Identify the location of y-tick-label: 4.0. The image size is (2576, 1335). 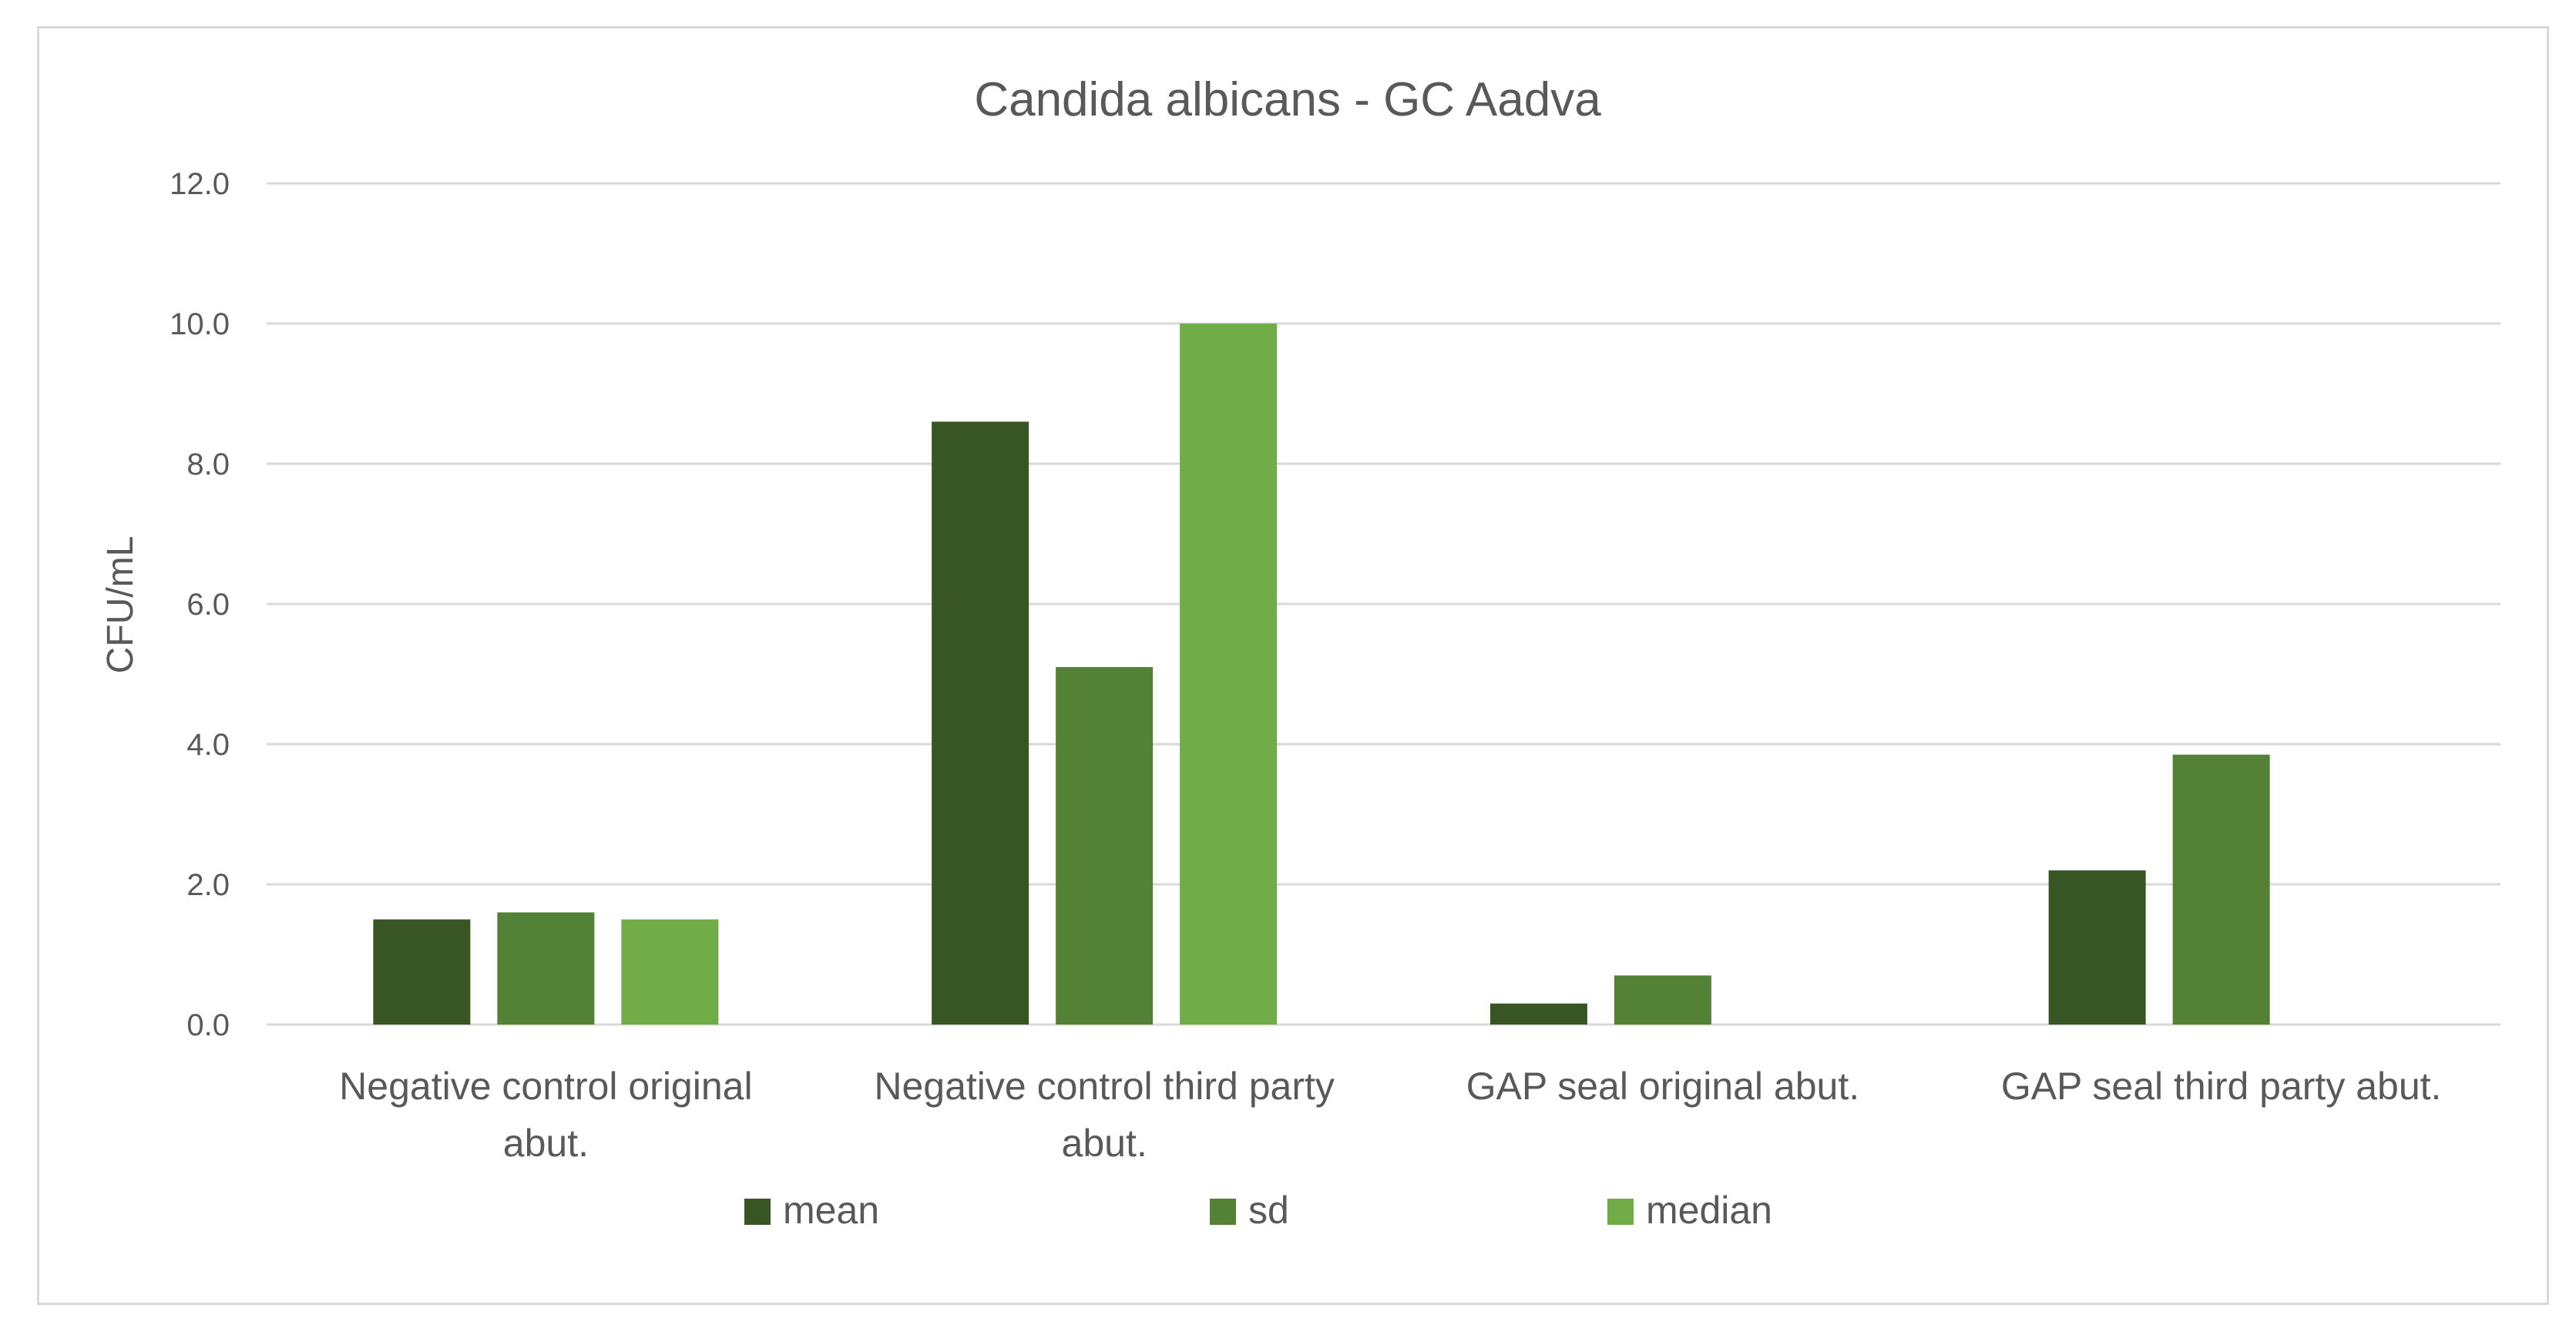
(208, 745).